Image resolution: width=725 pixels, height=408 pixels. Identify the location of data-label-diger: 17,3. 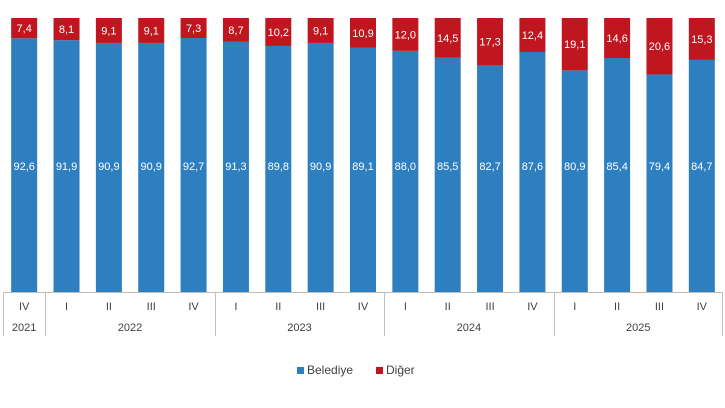
(489, 43).